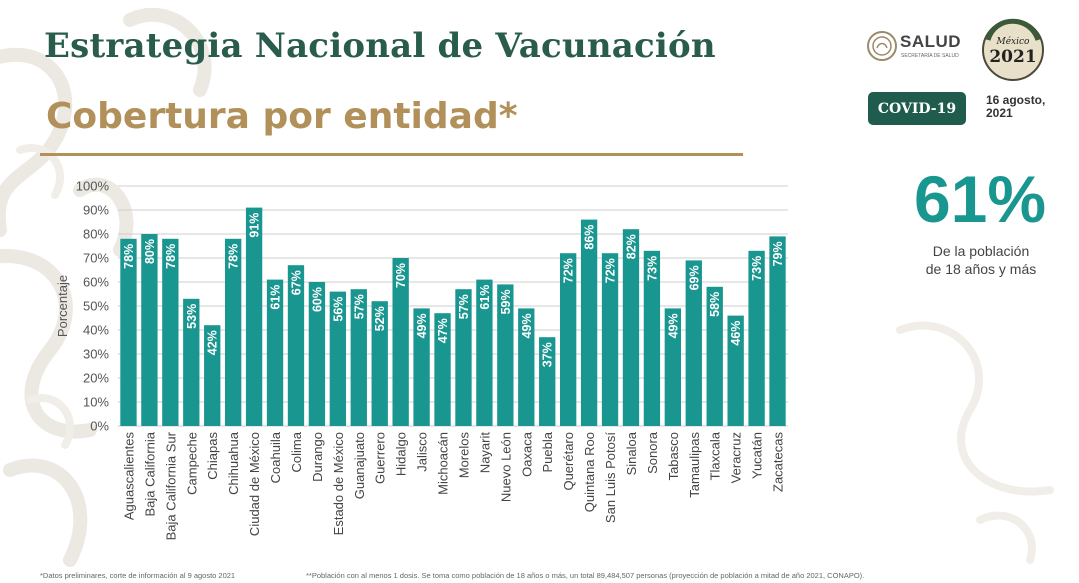  What do you see at coordinates (275, 352) in the screenshot?
I see `bar-coahuila` at bounding box center [275, 352].